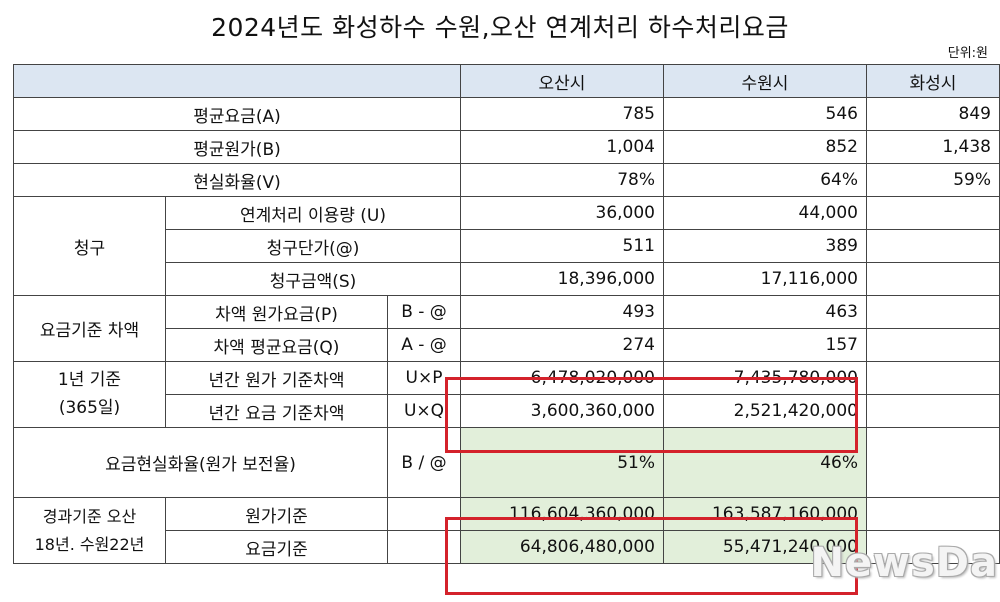 Image resolution: width=1000 pixels, height=602 pixels. I want to click on group-label-billing: 청구, so click(89, 246).